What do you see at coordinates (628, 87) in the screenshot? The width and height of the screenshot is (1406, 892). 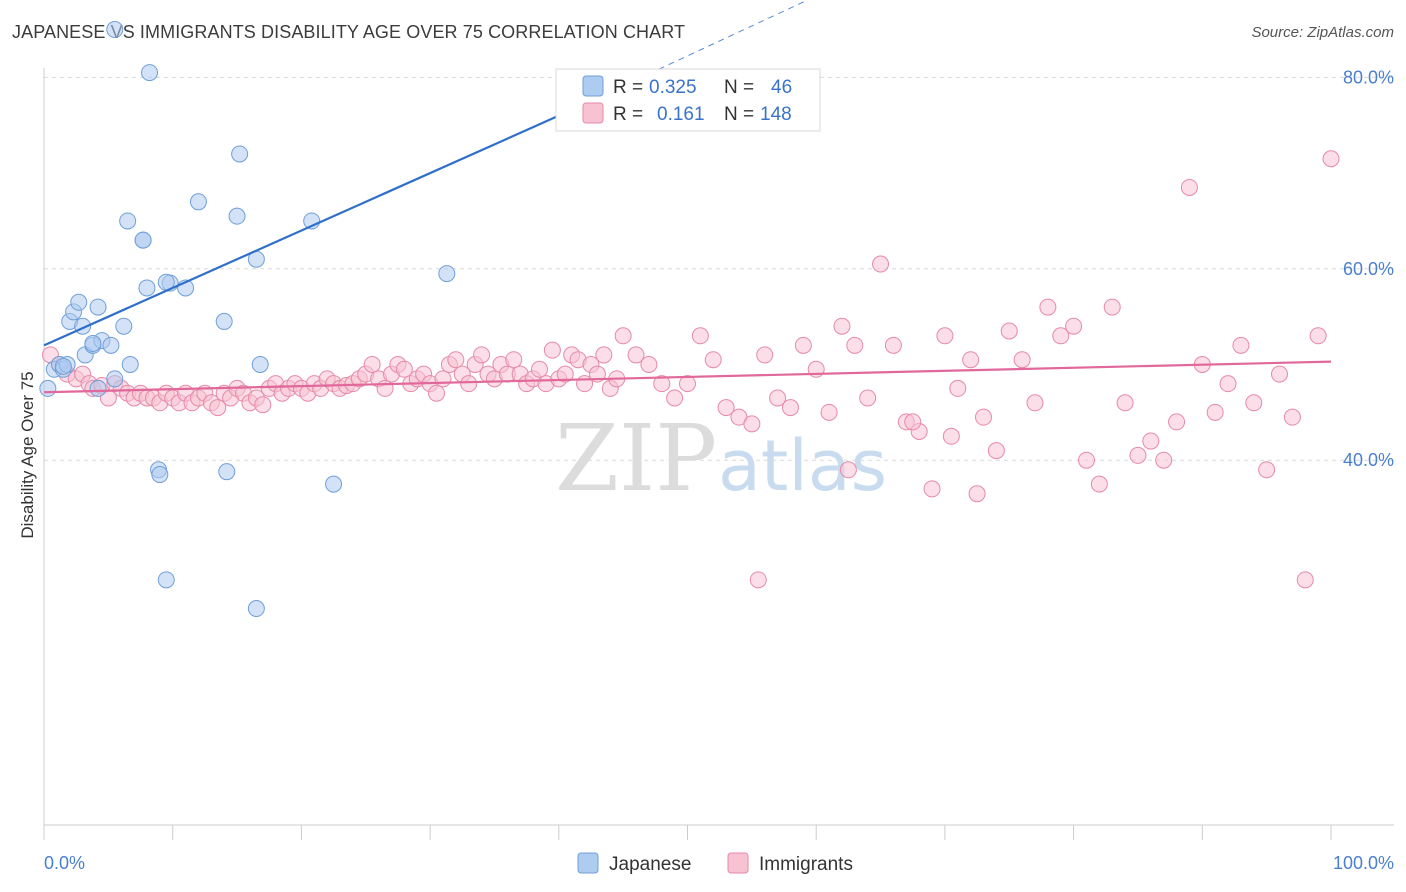 I see `legend-r-label-japanese: R =` at bounding box center [628, 87].